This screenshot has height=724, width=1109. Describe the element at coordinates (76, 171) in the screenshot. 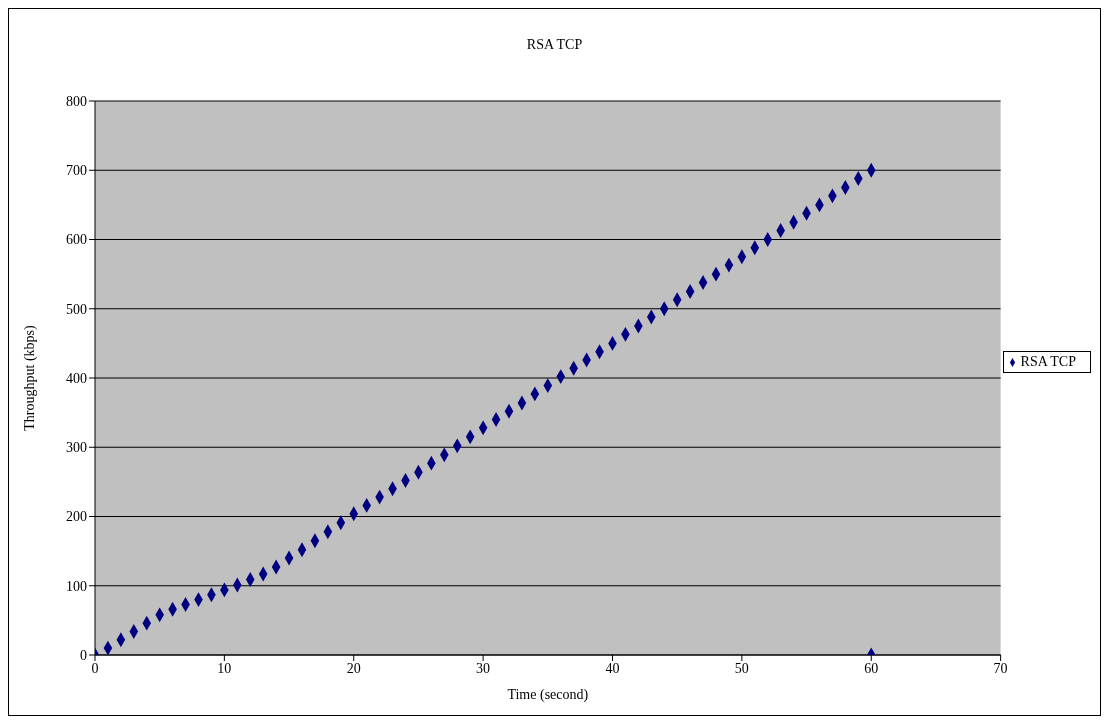

I see `y-tick-label: 700` at that location.